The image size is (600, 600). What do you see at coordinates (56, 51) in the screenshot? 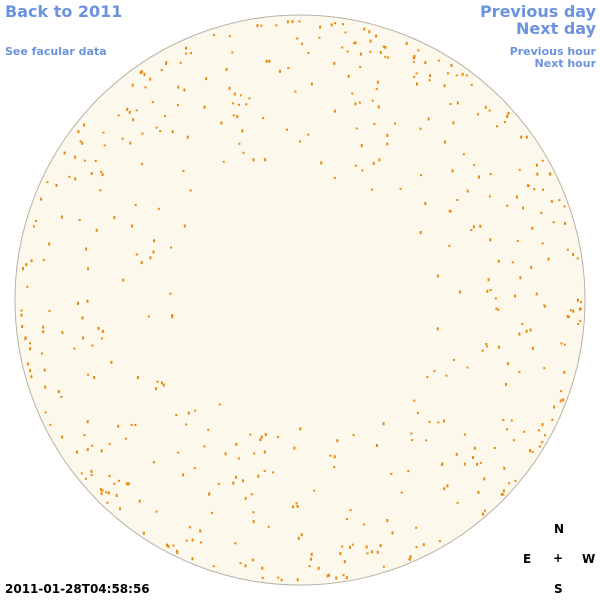
I see `facular-link: See facular data` at bounding box center [56, 51].